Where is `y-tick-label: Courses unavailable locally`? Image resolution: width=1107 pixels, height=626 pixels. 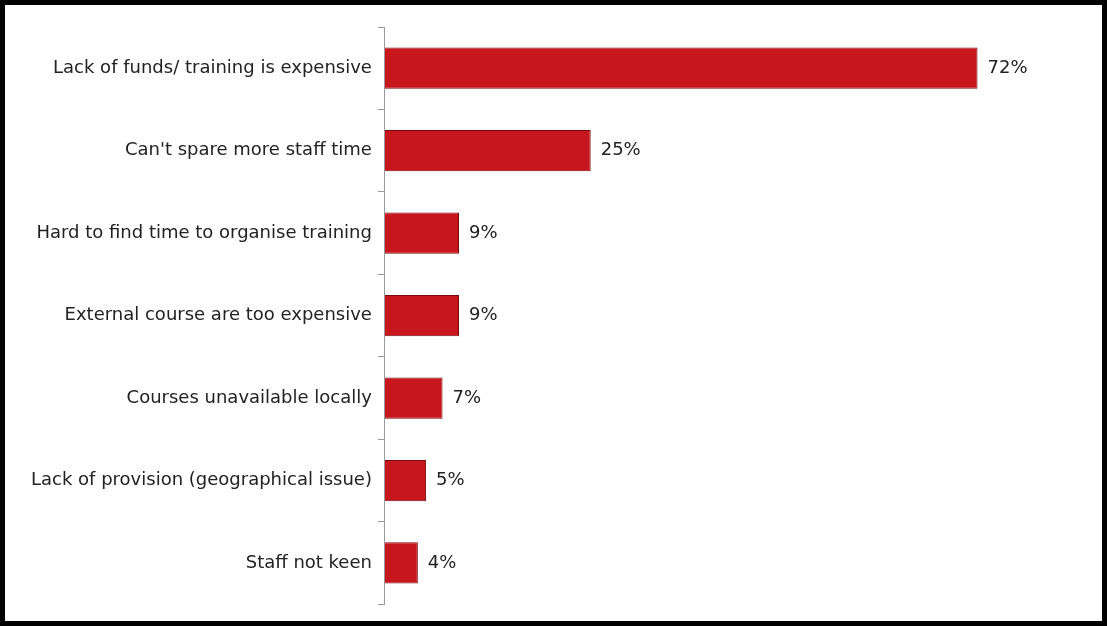 y-tick-label: Courses unavailable locally is located at coordinates (249, 396).